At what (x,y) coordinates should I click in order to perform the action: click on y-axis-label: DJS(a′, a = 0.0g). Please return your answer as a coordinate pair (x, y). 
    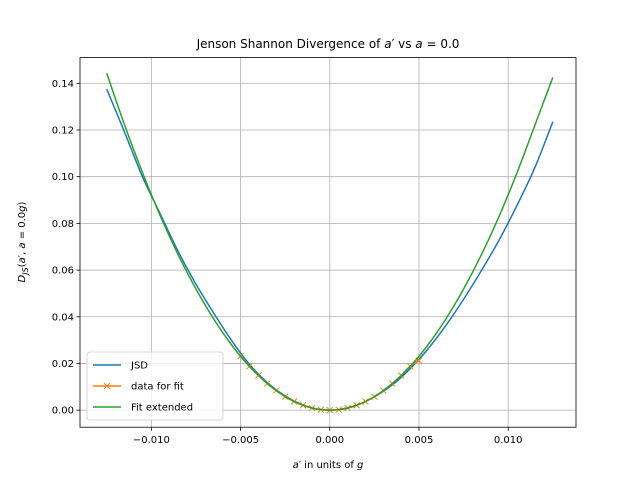
    Looking at the image, I should click on (23, 241).